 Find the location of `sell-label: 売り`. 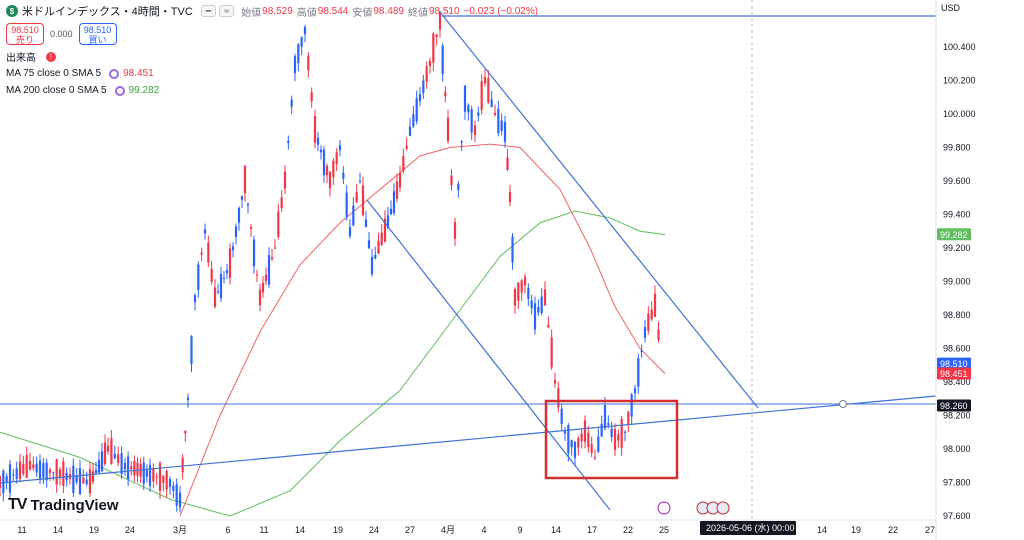

sell-label: 売り is located at coordinates (24, 40).